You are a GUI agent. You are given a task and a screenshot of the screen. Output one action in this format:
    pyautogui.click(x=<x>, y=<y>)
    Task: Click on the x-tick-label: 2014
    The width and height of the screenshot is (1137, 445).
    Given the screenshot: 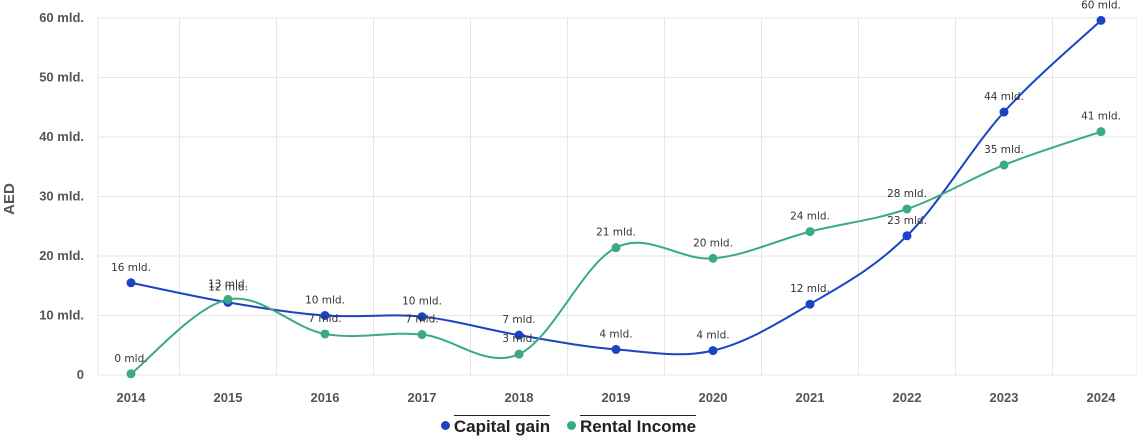 What is the action you would take?
    pyautogui.click(x=132, y=397)
    